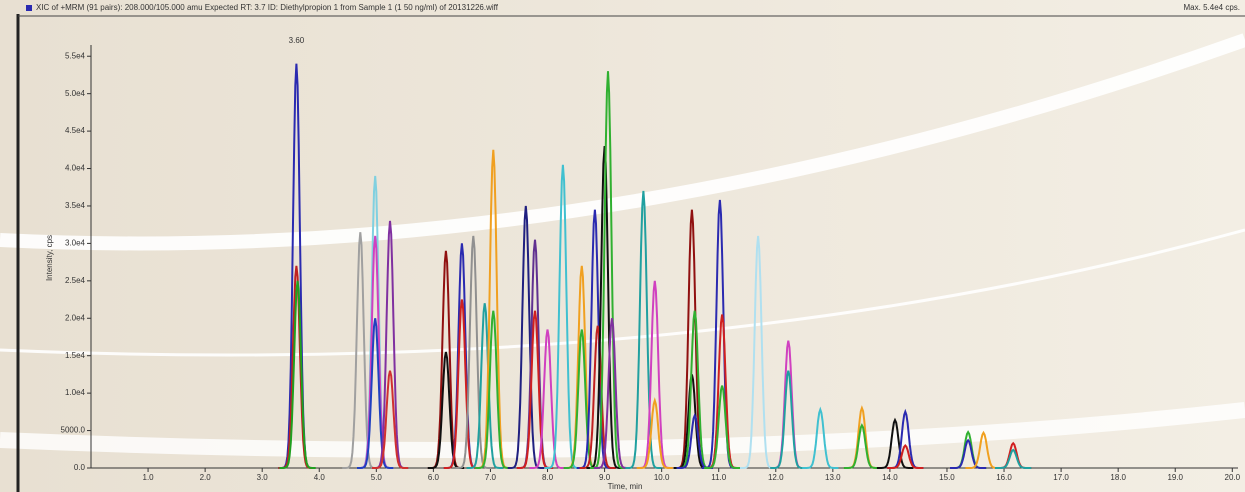 The height and width of the screenshot is (492, 1245). Describe the element at coordinates (29, 8) in the screenshot. I see `trace-icon` at that location.